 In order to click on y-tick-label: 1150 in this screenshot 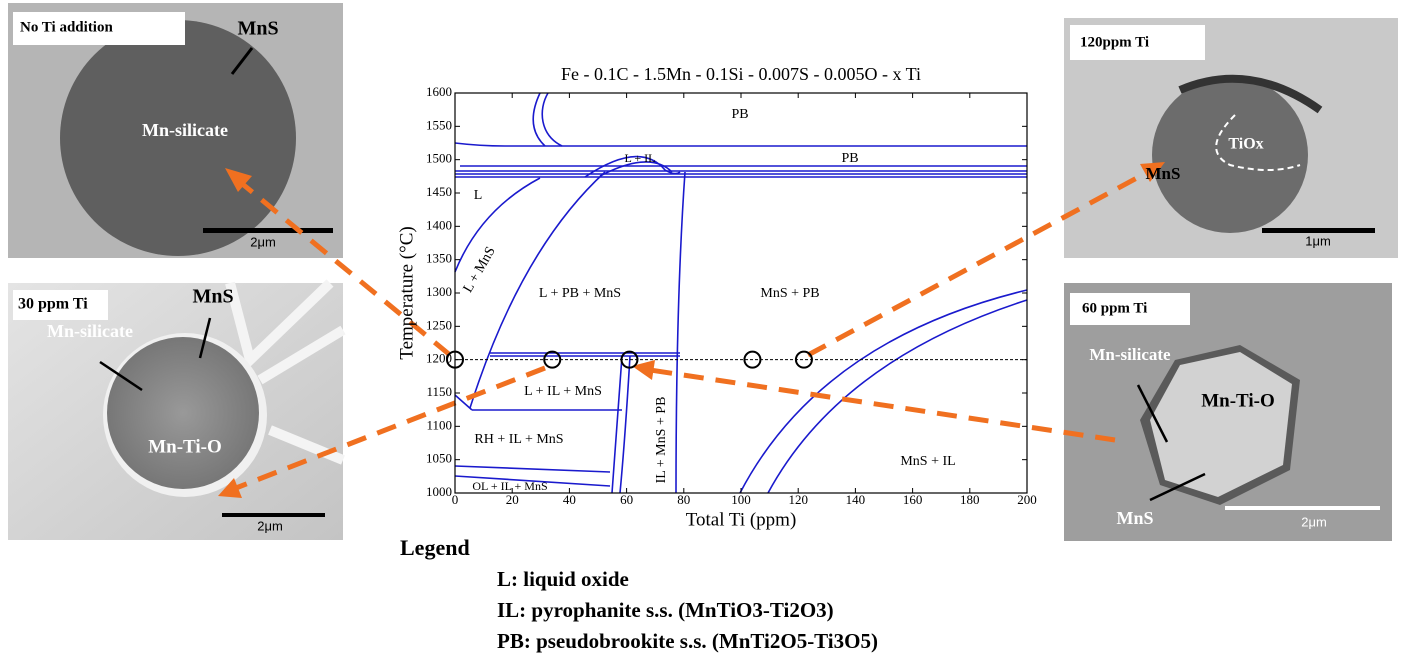, I will do `click(439, 391)`.